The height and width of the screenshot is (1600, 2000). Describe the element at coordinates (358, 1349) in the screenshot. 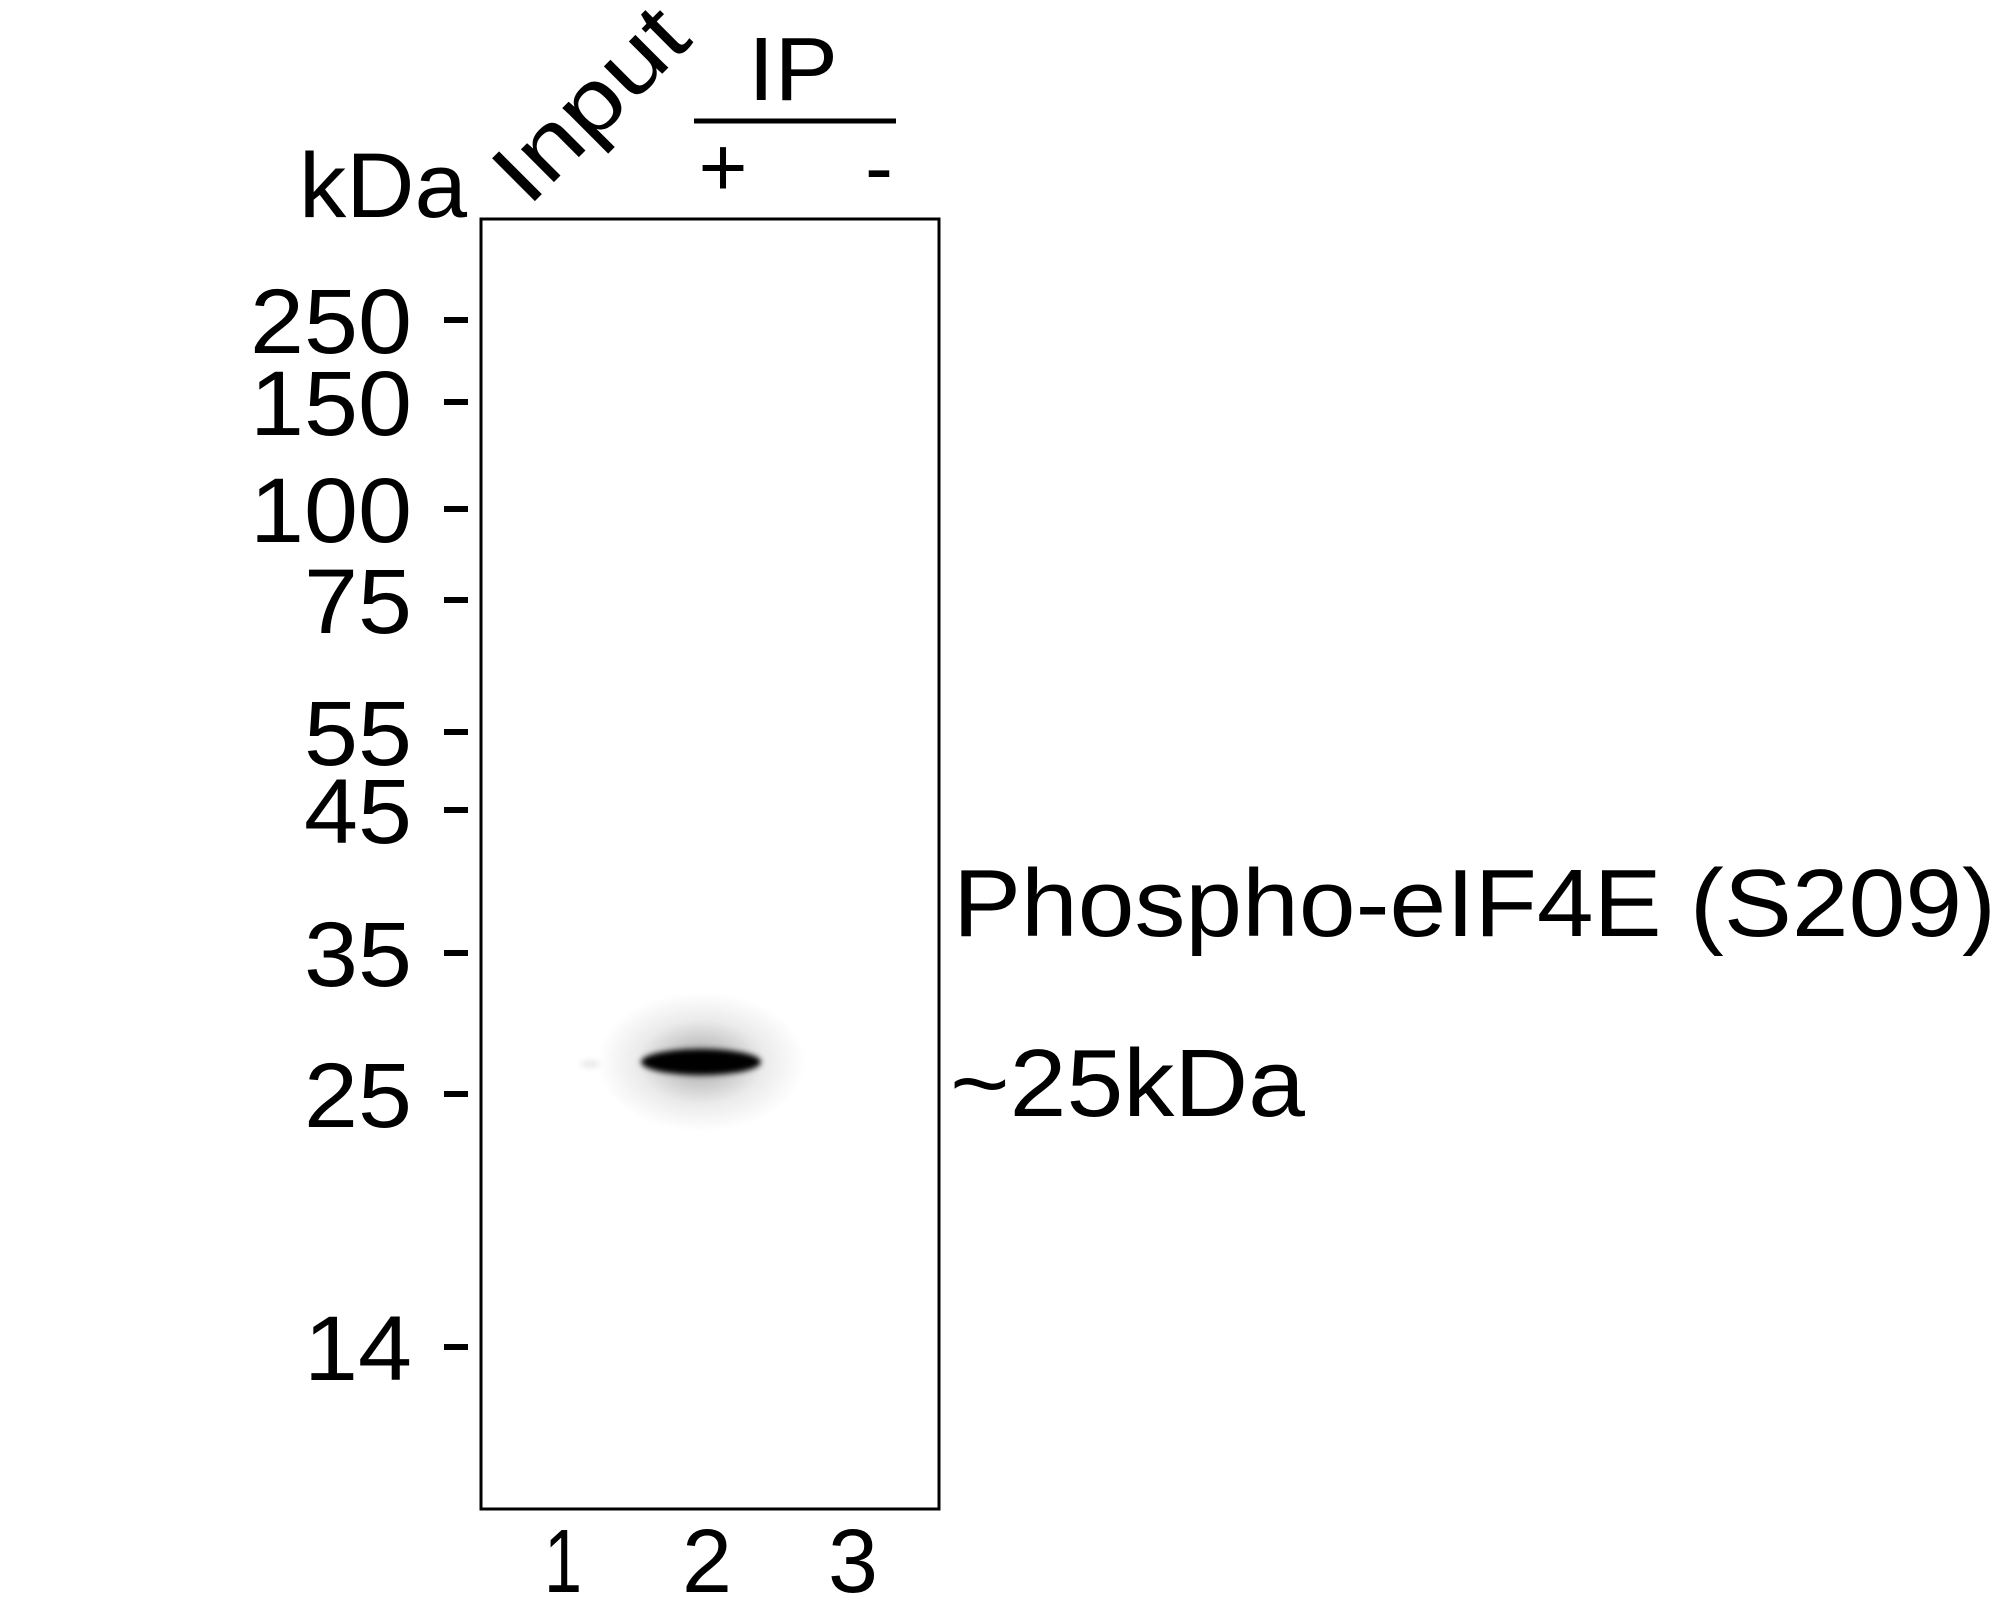

I see `marker-label-14: 14` at that location.